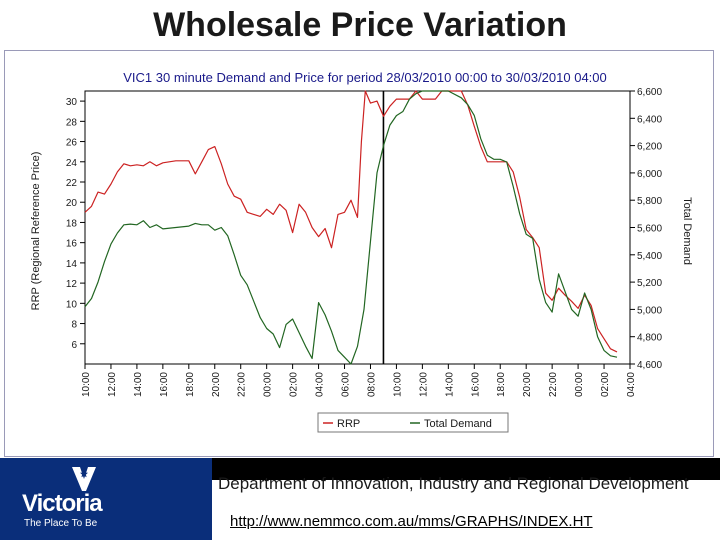  I want to click on logo-star-icon, so click(84, 474).